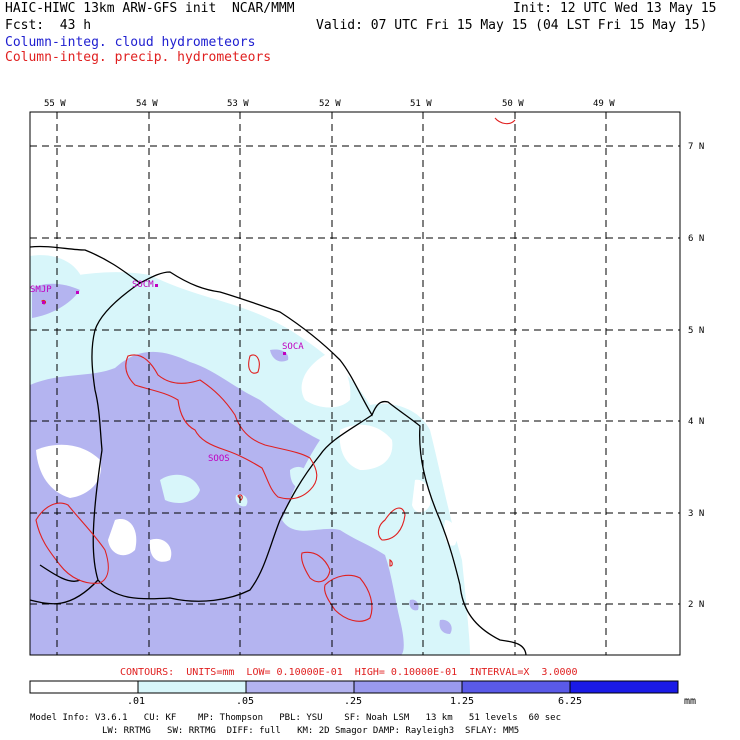 Image resolution: width=740 pixels, height=740 pixels. I want to click on lat-label-7n: 7 N, so click(696, 147).